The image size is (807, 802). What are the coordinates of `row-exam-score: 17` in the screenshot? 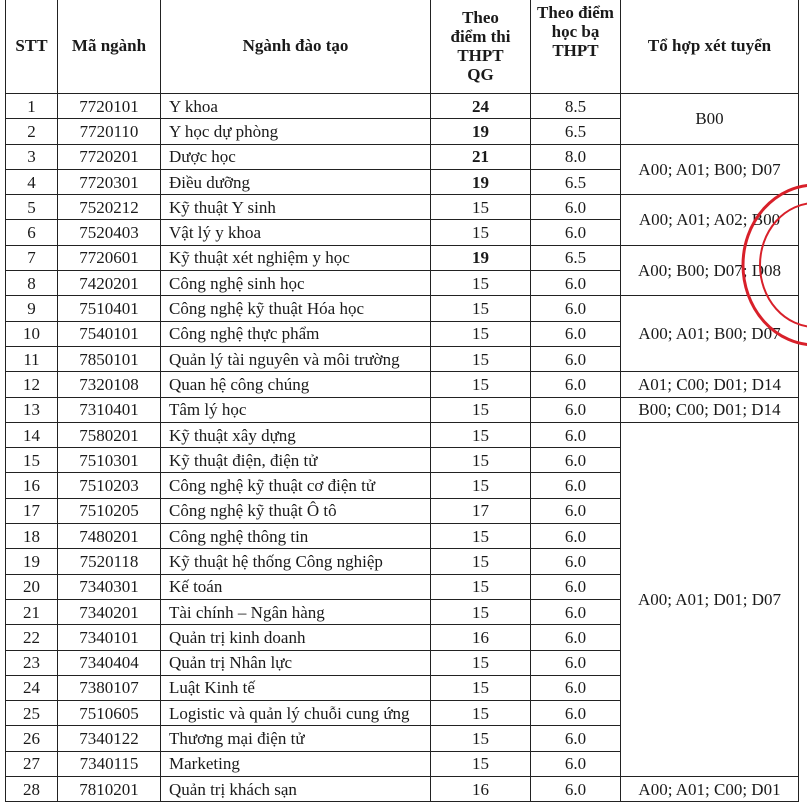 It's located at (480, 511).